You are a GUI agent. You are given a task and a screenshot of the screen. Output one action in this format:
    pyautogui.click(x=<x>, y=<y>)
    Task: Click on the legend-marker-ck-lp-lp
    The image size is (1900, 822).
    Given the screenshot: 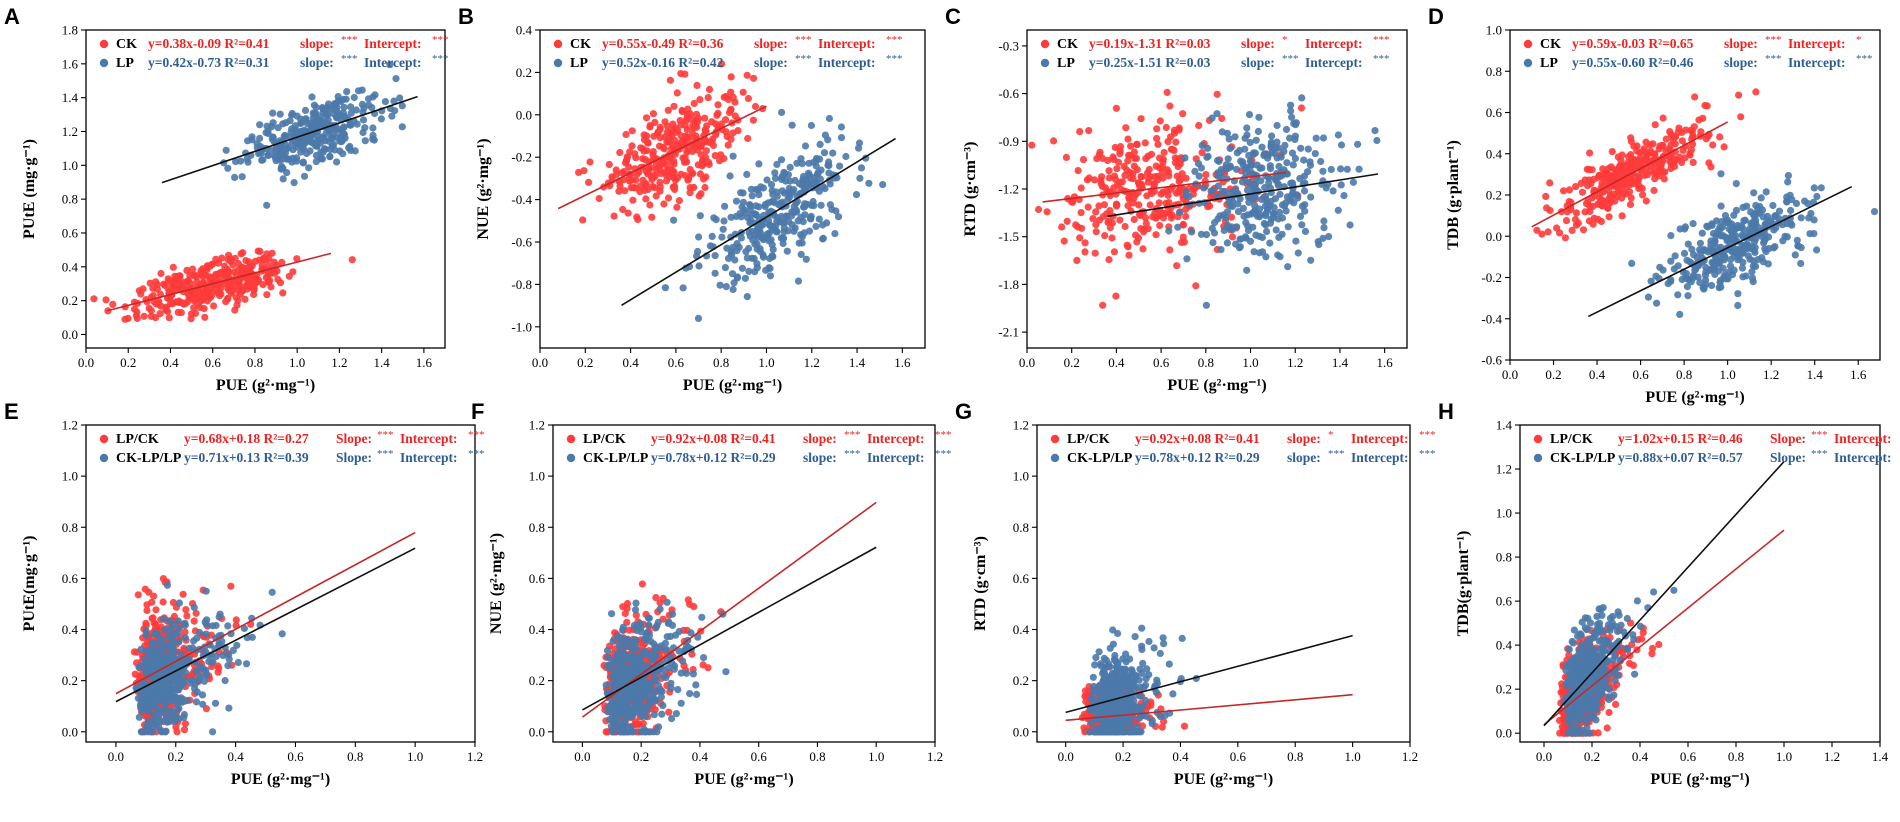 What is the action you would take?
    pyautogui.click(x=571, y=458)
    